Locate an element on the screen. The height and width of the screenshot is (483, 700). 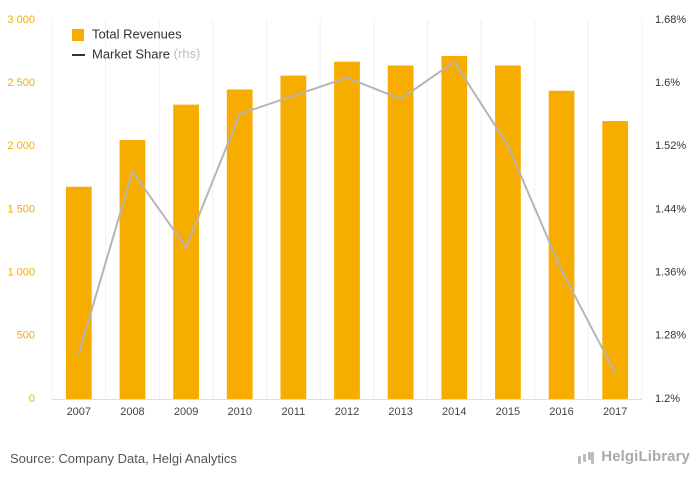
left-y-tick-label: 500 is located at coordinates (26, 336).